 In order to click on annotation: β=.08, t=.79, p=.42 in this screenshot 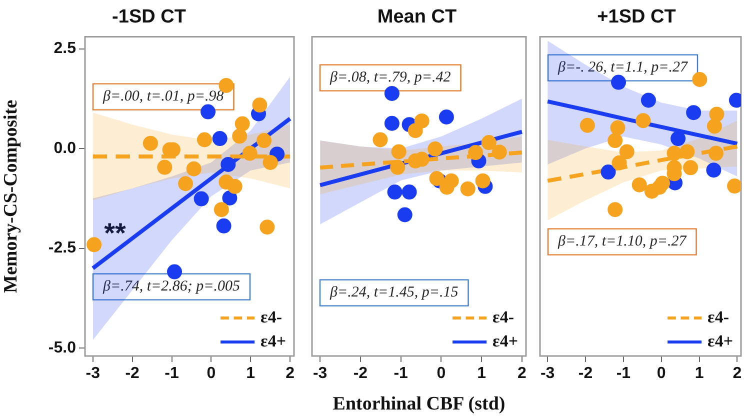, I will do `click(390, 78)`.